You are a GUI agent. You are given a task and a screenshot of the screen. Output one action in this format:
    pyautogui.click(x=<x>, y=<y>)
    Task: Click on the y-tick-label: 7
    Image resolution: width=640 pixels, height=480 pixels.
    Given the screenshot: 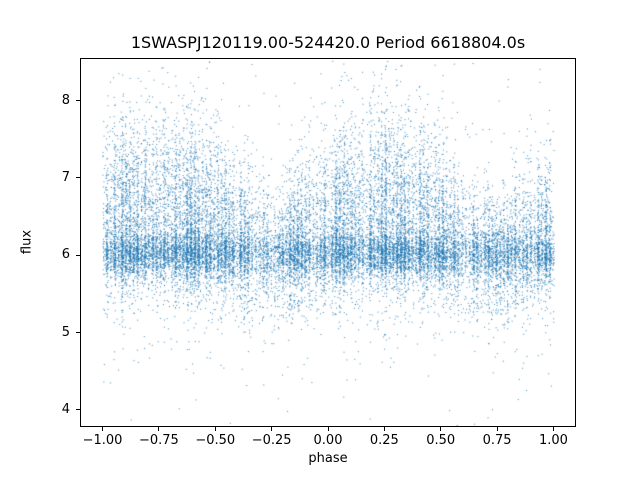 What is the action you would take?
    pyautogui.click(x=65, y=177)
    